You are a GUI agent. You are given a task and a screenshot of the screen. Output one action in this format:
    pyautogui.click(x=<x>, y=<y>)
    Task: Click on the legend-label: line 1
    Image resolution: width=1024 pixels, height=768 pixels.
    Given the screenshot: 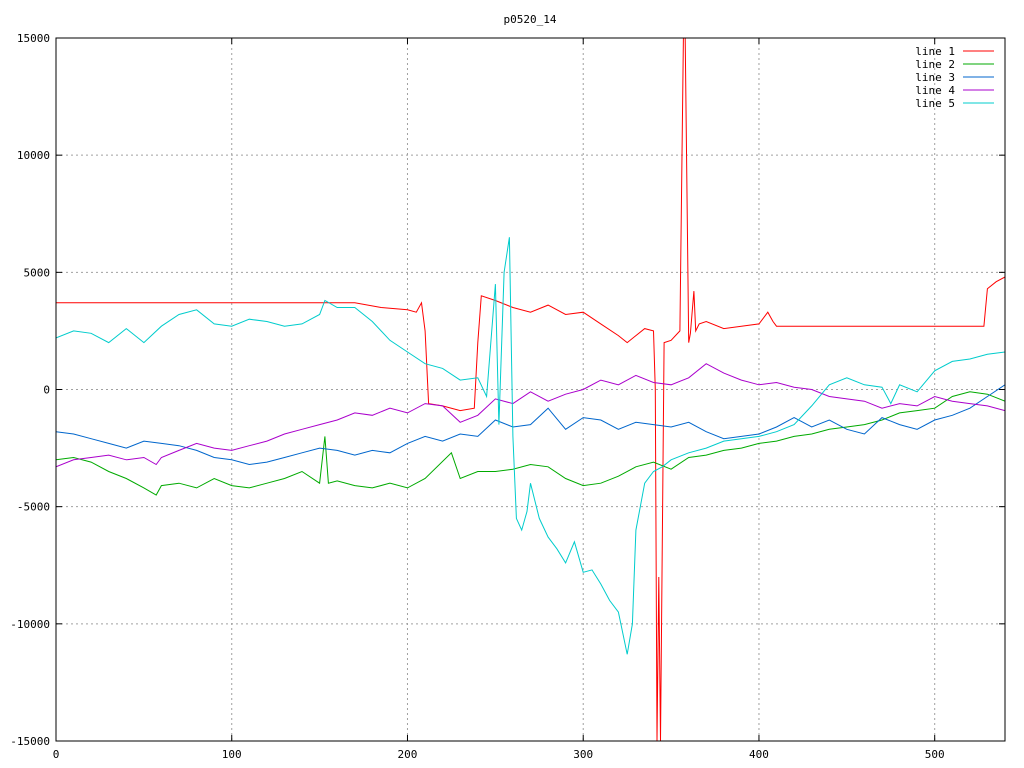 What is the action you would take?
    pyautogui.click(x=935, y=51)
    